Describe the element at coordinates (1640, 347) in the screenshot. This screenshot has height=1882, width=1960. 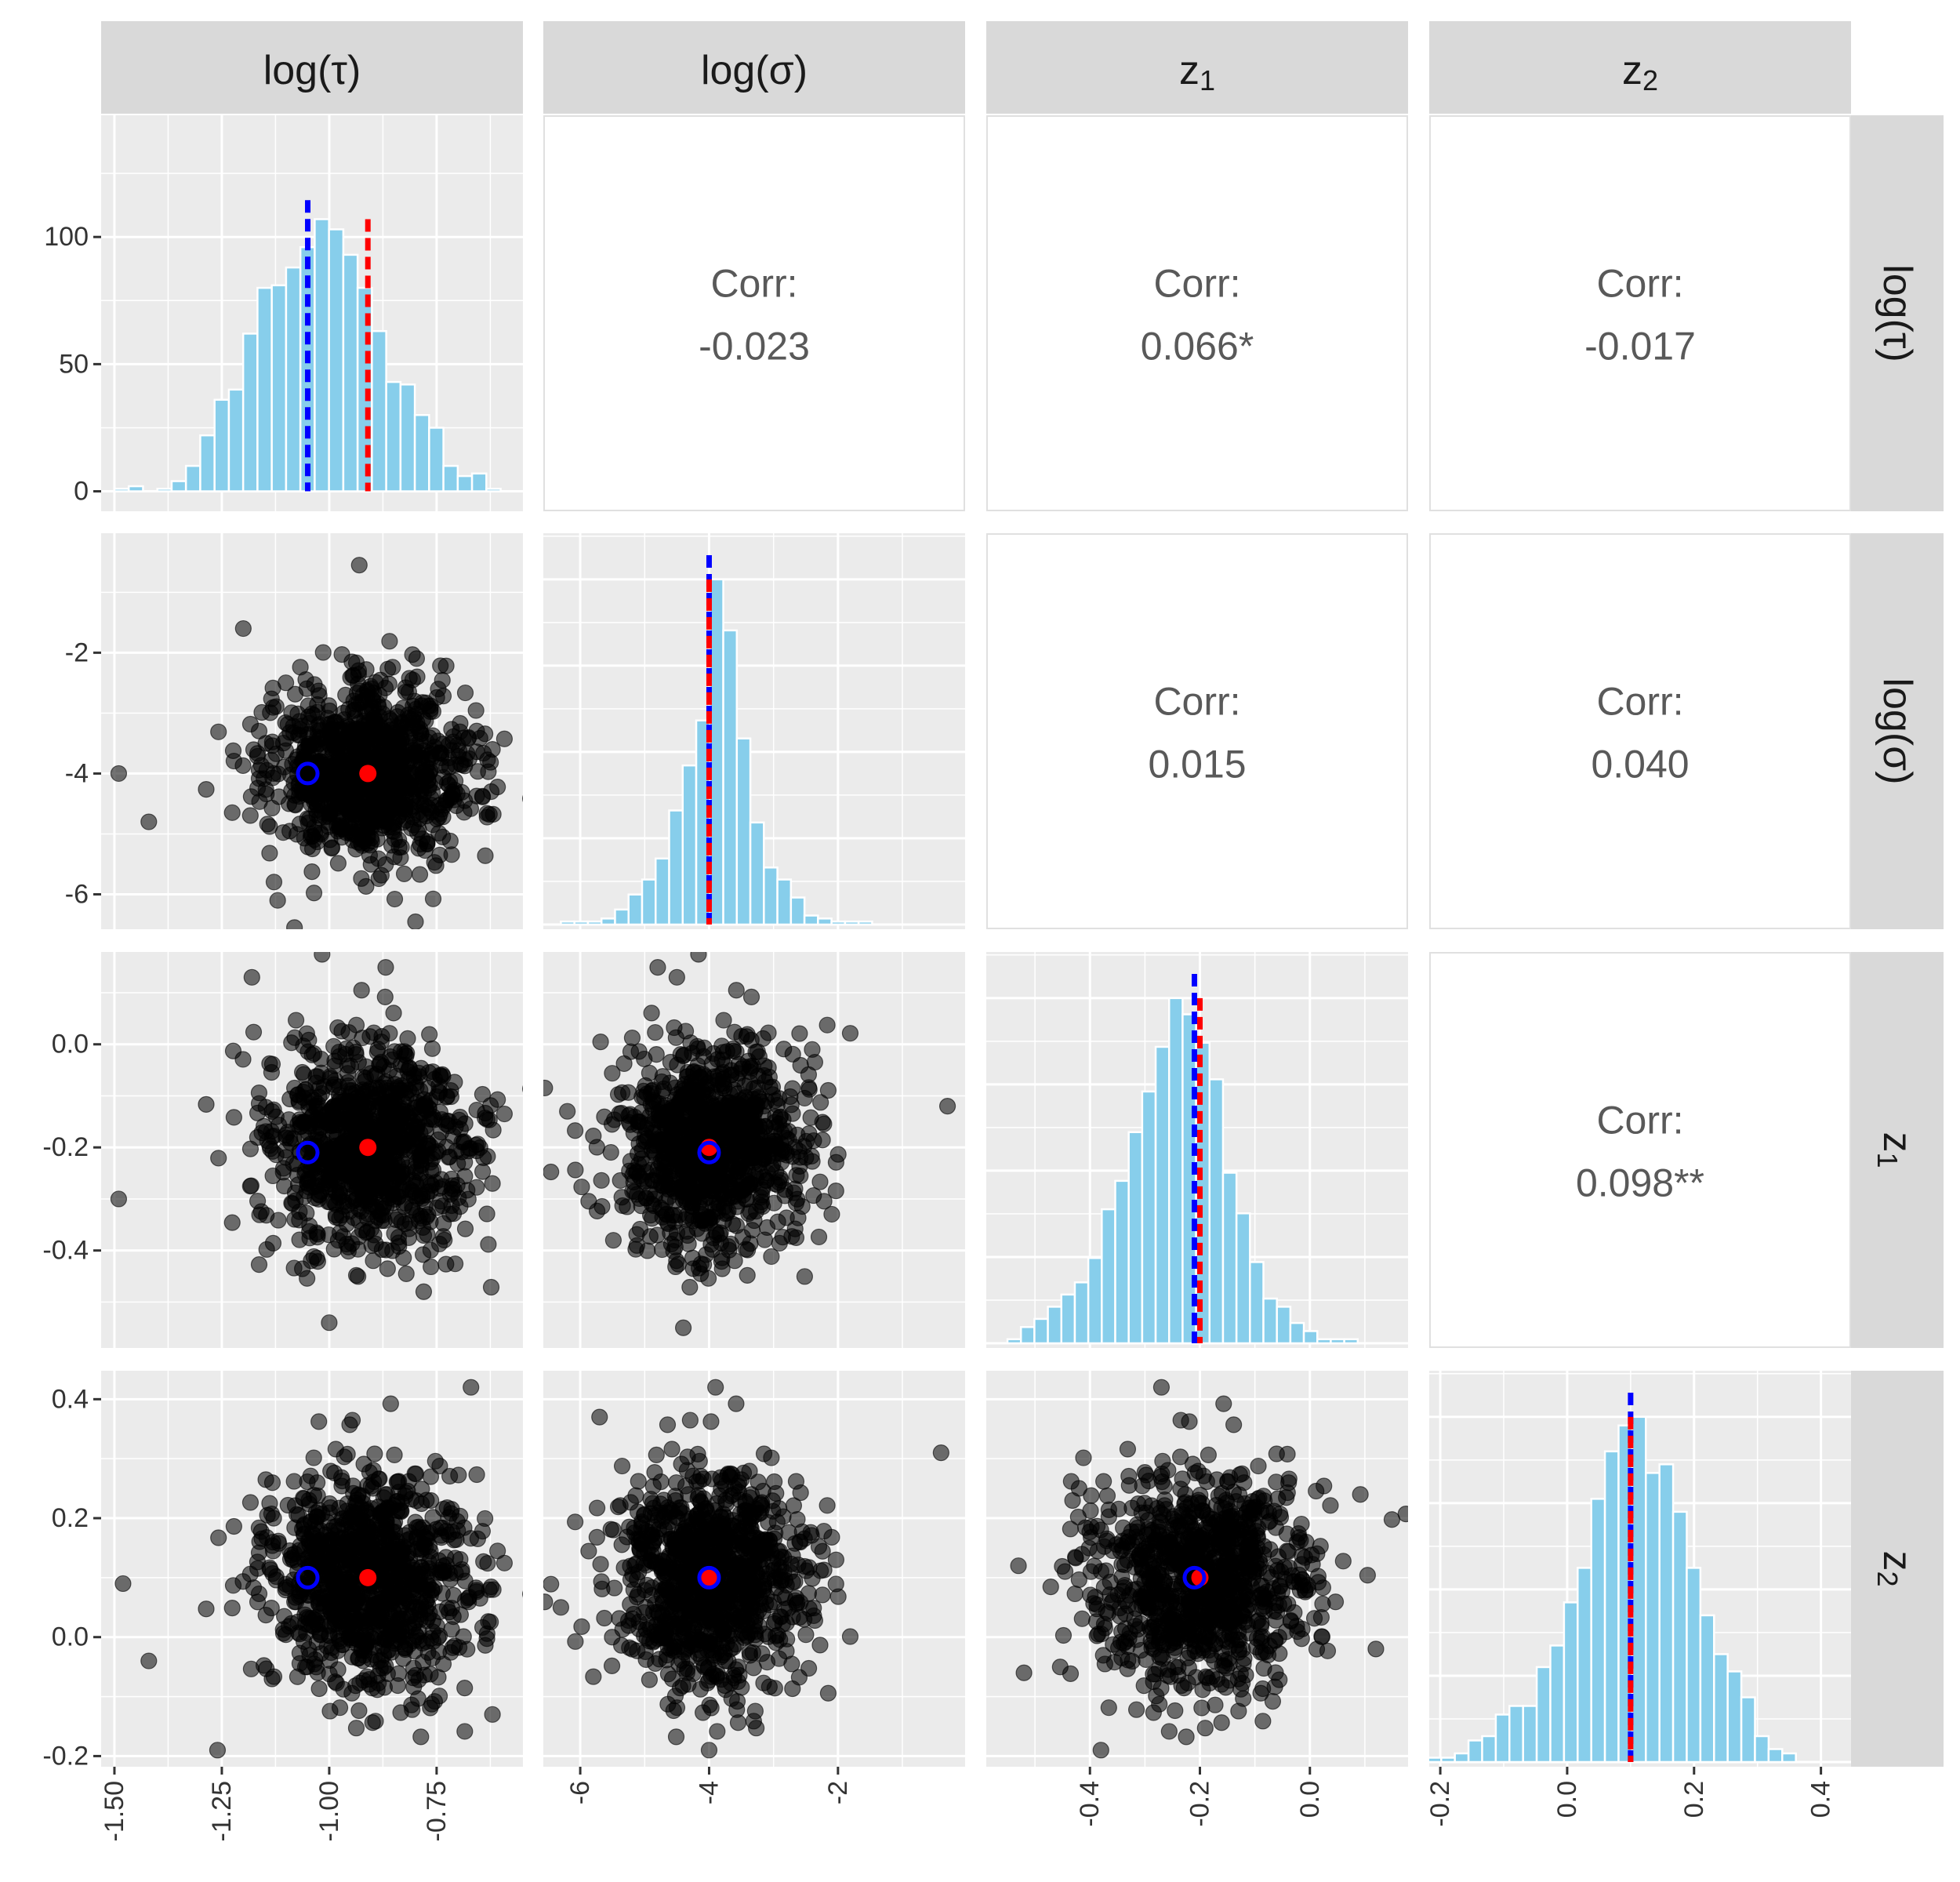
I see `corr-value: -0.017` at that location.